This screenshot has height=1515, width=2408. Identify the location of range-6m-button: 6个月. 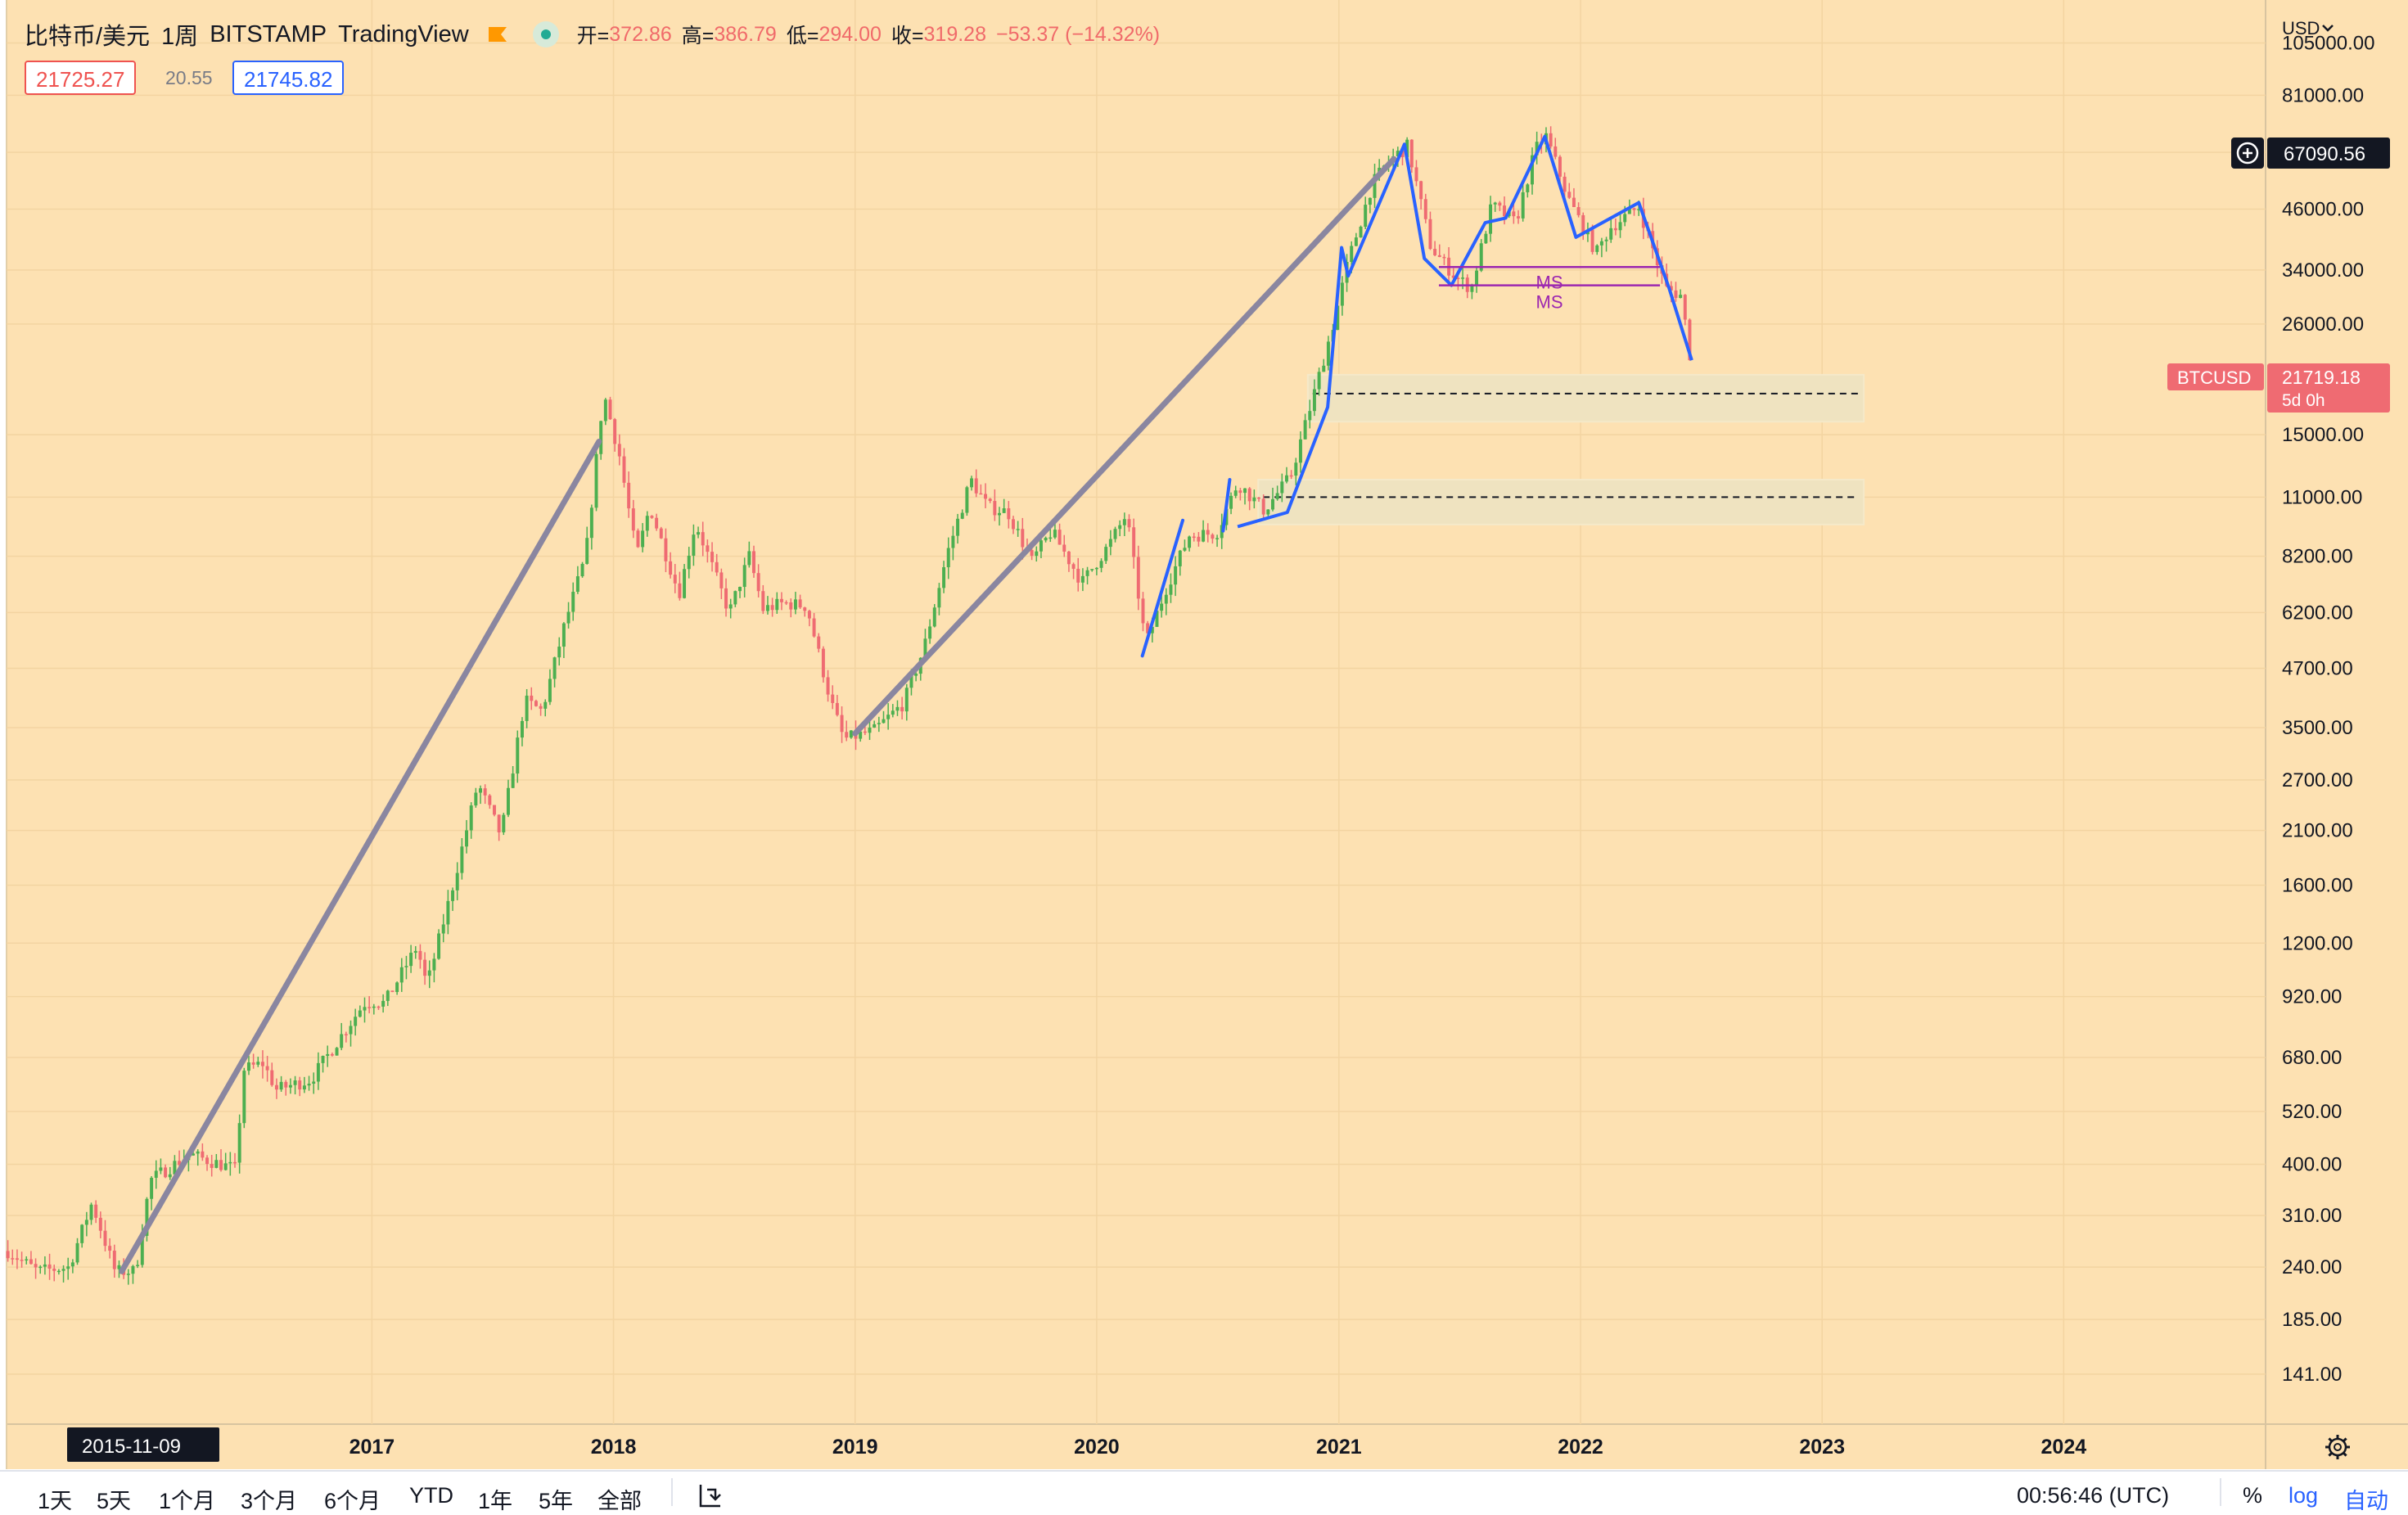
(352, 1501).